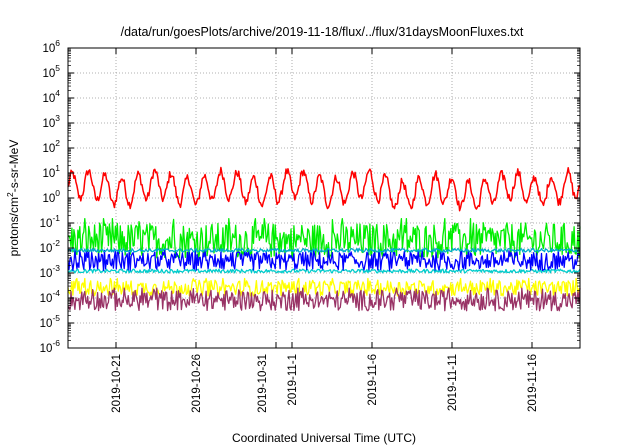 Image resolution: width=640 pixels, height=448 pixels. What do you see at coordinates (324, 438) in the screenshot?
I see `x-axis-label: Coordinated Universal Time (UTC)` at bounding box center [324, 438].